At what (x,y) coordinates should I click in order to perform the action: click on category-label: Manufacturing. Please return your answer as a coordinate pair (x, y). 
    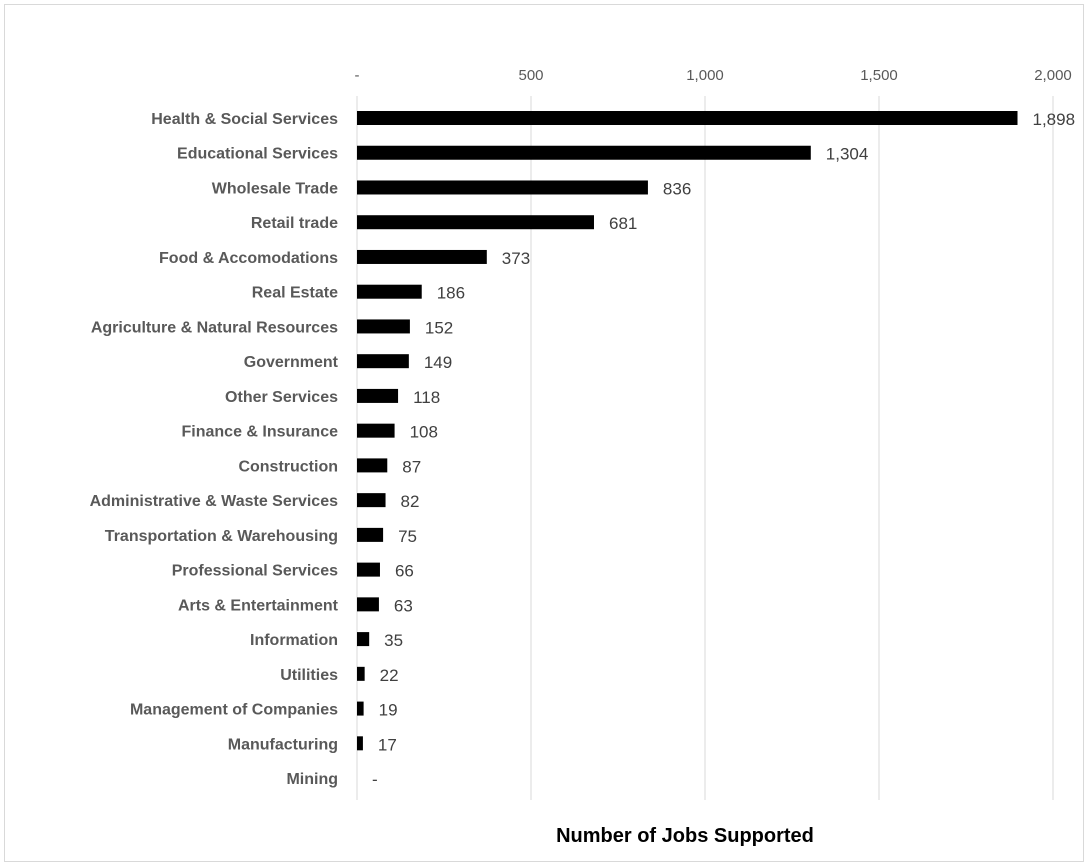
    Looking at the image, I should click on (283, 744).